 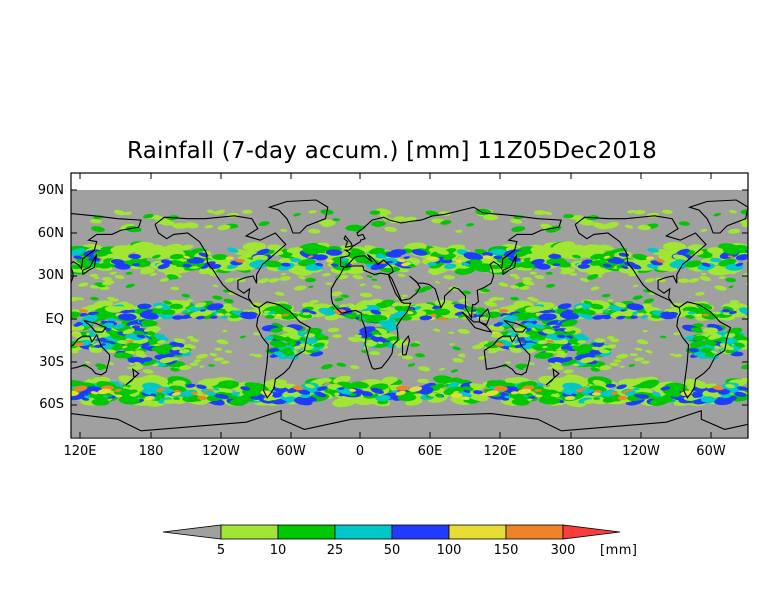 What do you see at coordinates (392, 550) in the screenshot?
I see `colorbar-label-50: 50` at bounding box center [392, 550].